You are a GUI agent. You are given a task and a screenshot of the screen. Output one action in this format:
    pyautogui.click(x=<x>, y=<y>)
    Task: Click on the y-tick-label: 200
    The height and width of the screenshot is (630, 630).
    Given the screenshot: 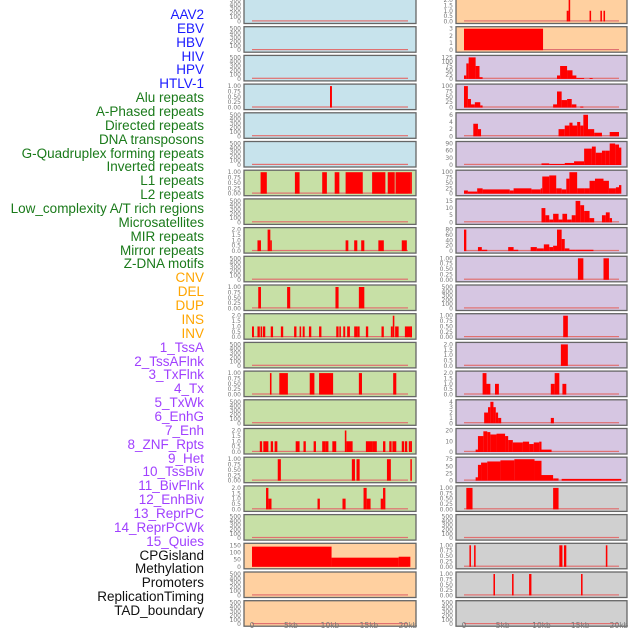 What is the action you would take?
    pyautogui.click(x=236, y=156)
    